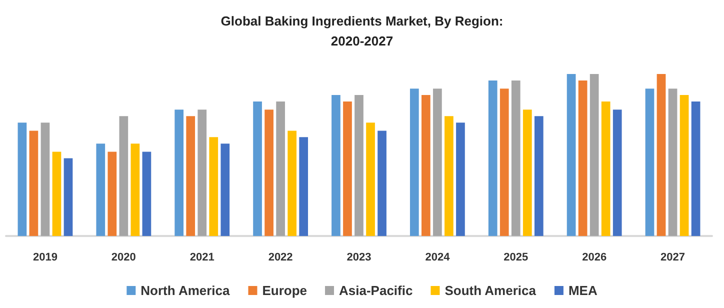  What do you see at coordinates (376, 290) in the screenshot?
I see `legend-label: Asia-Pacific` at bounding box center [376, 290].